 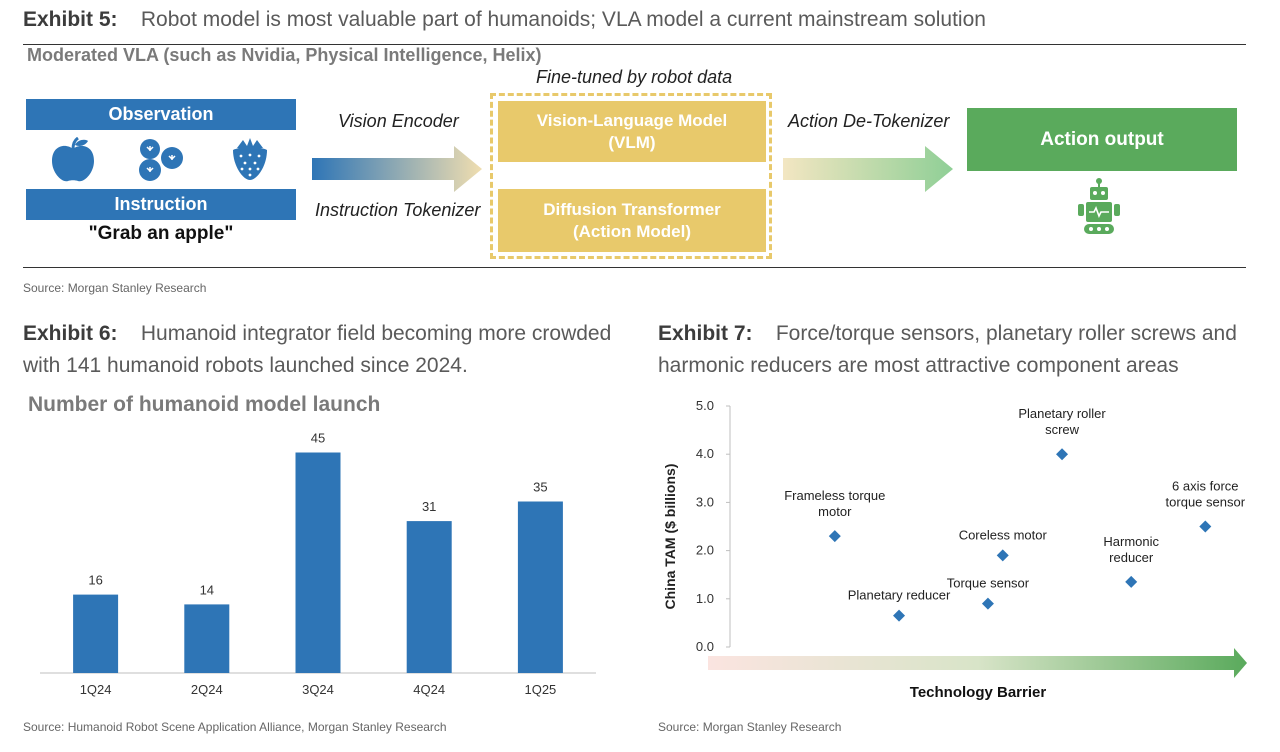 I want to click on strawberry-icon, so click(x=250, y=159).